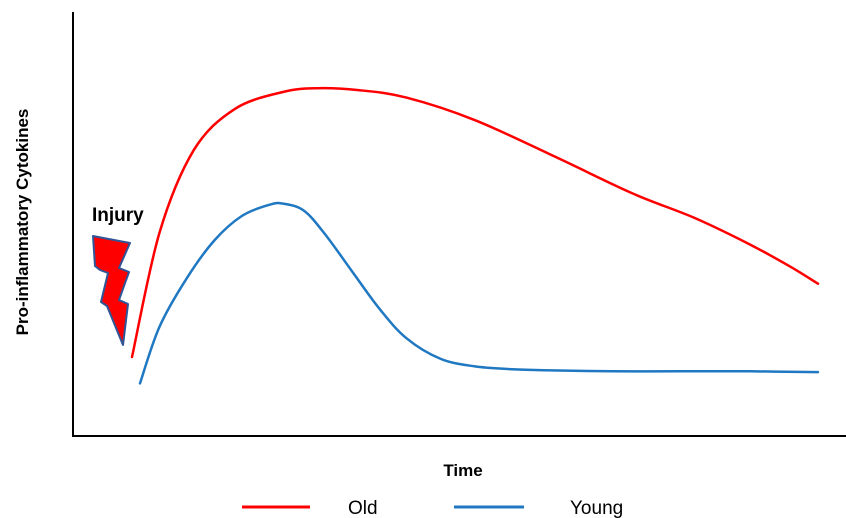  Describe the element at coordinates (22, 222) in the screenshot. I see `y-axis-label: Pro-inflammatory Cytokines` at that location.